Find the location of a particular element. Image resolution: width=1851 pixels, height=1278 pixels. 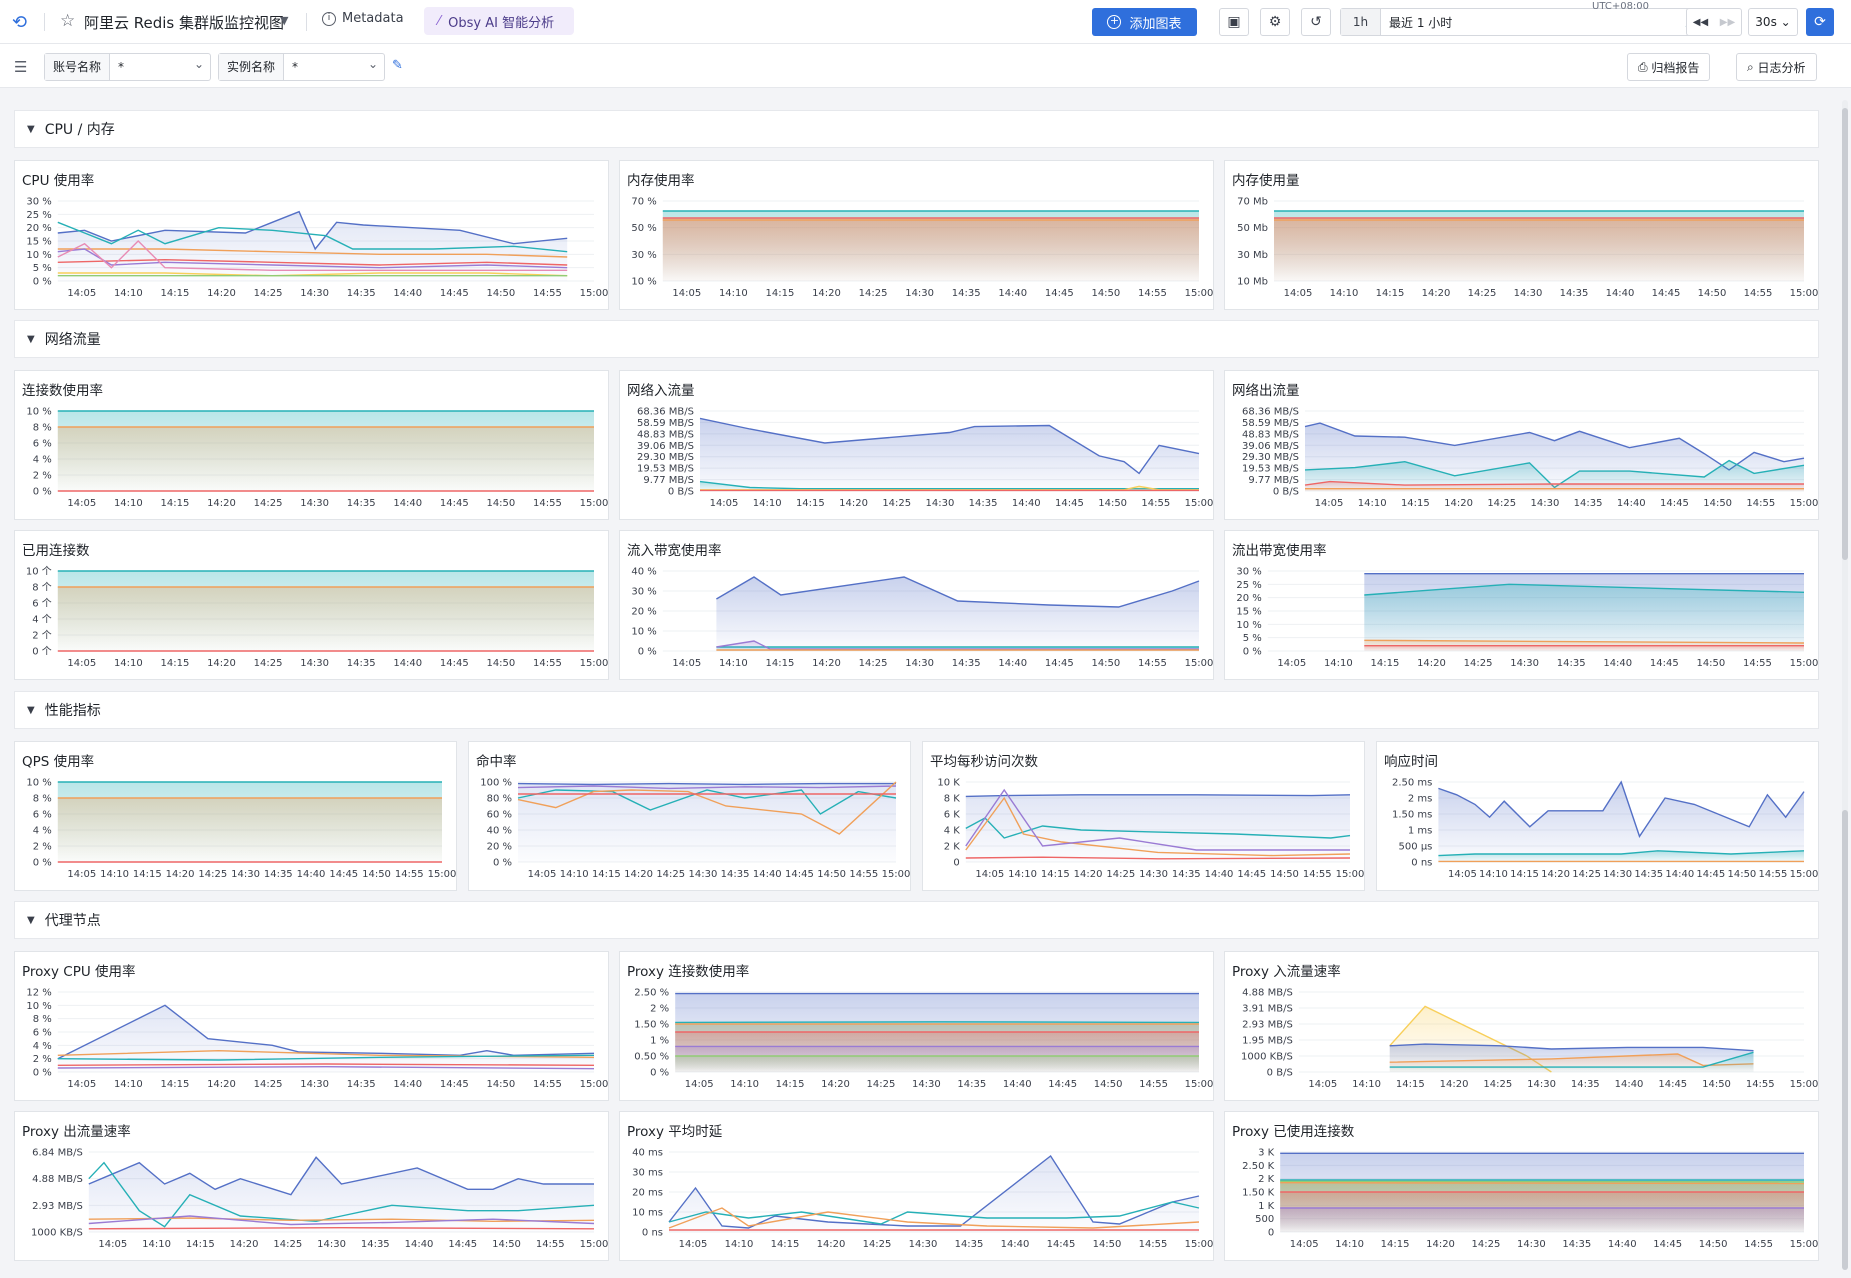

y-tick-label: 4 个 is located at coordinates (42, 620).